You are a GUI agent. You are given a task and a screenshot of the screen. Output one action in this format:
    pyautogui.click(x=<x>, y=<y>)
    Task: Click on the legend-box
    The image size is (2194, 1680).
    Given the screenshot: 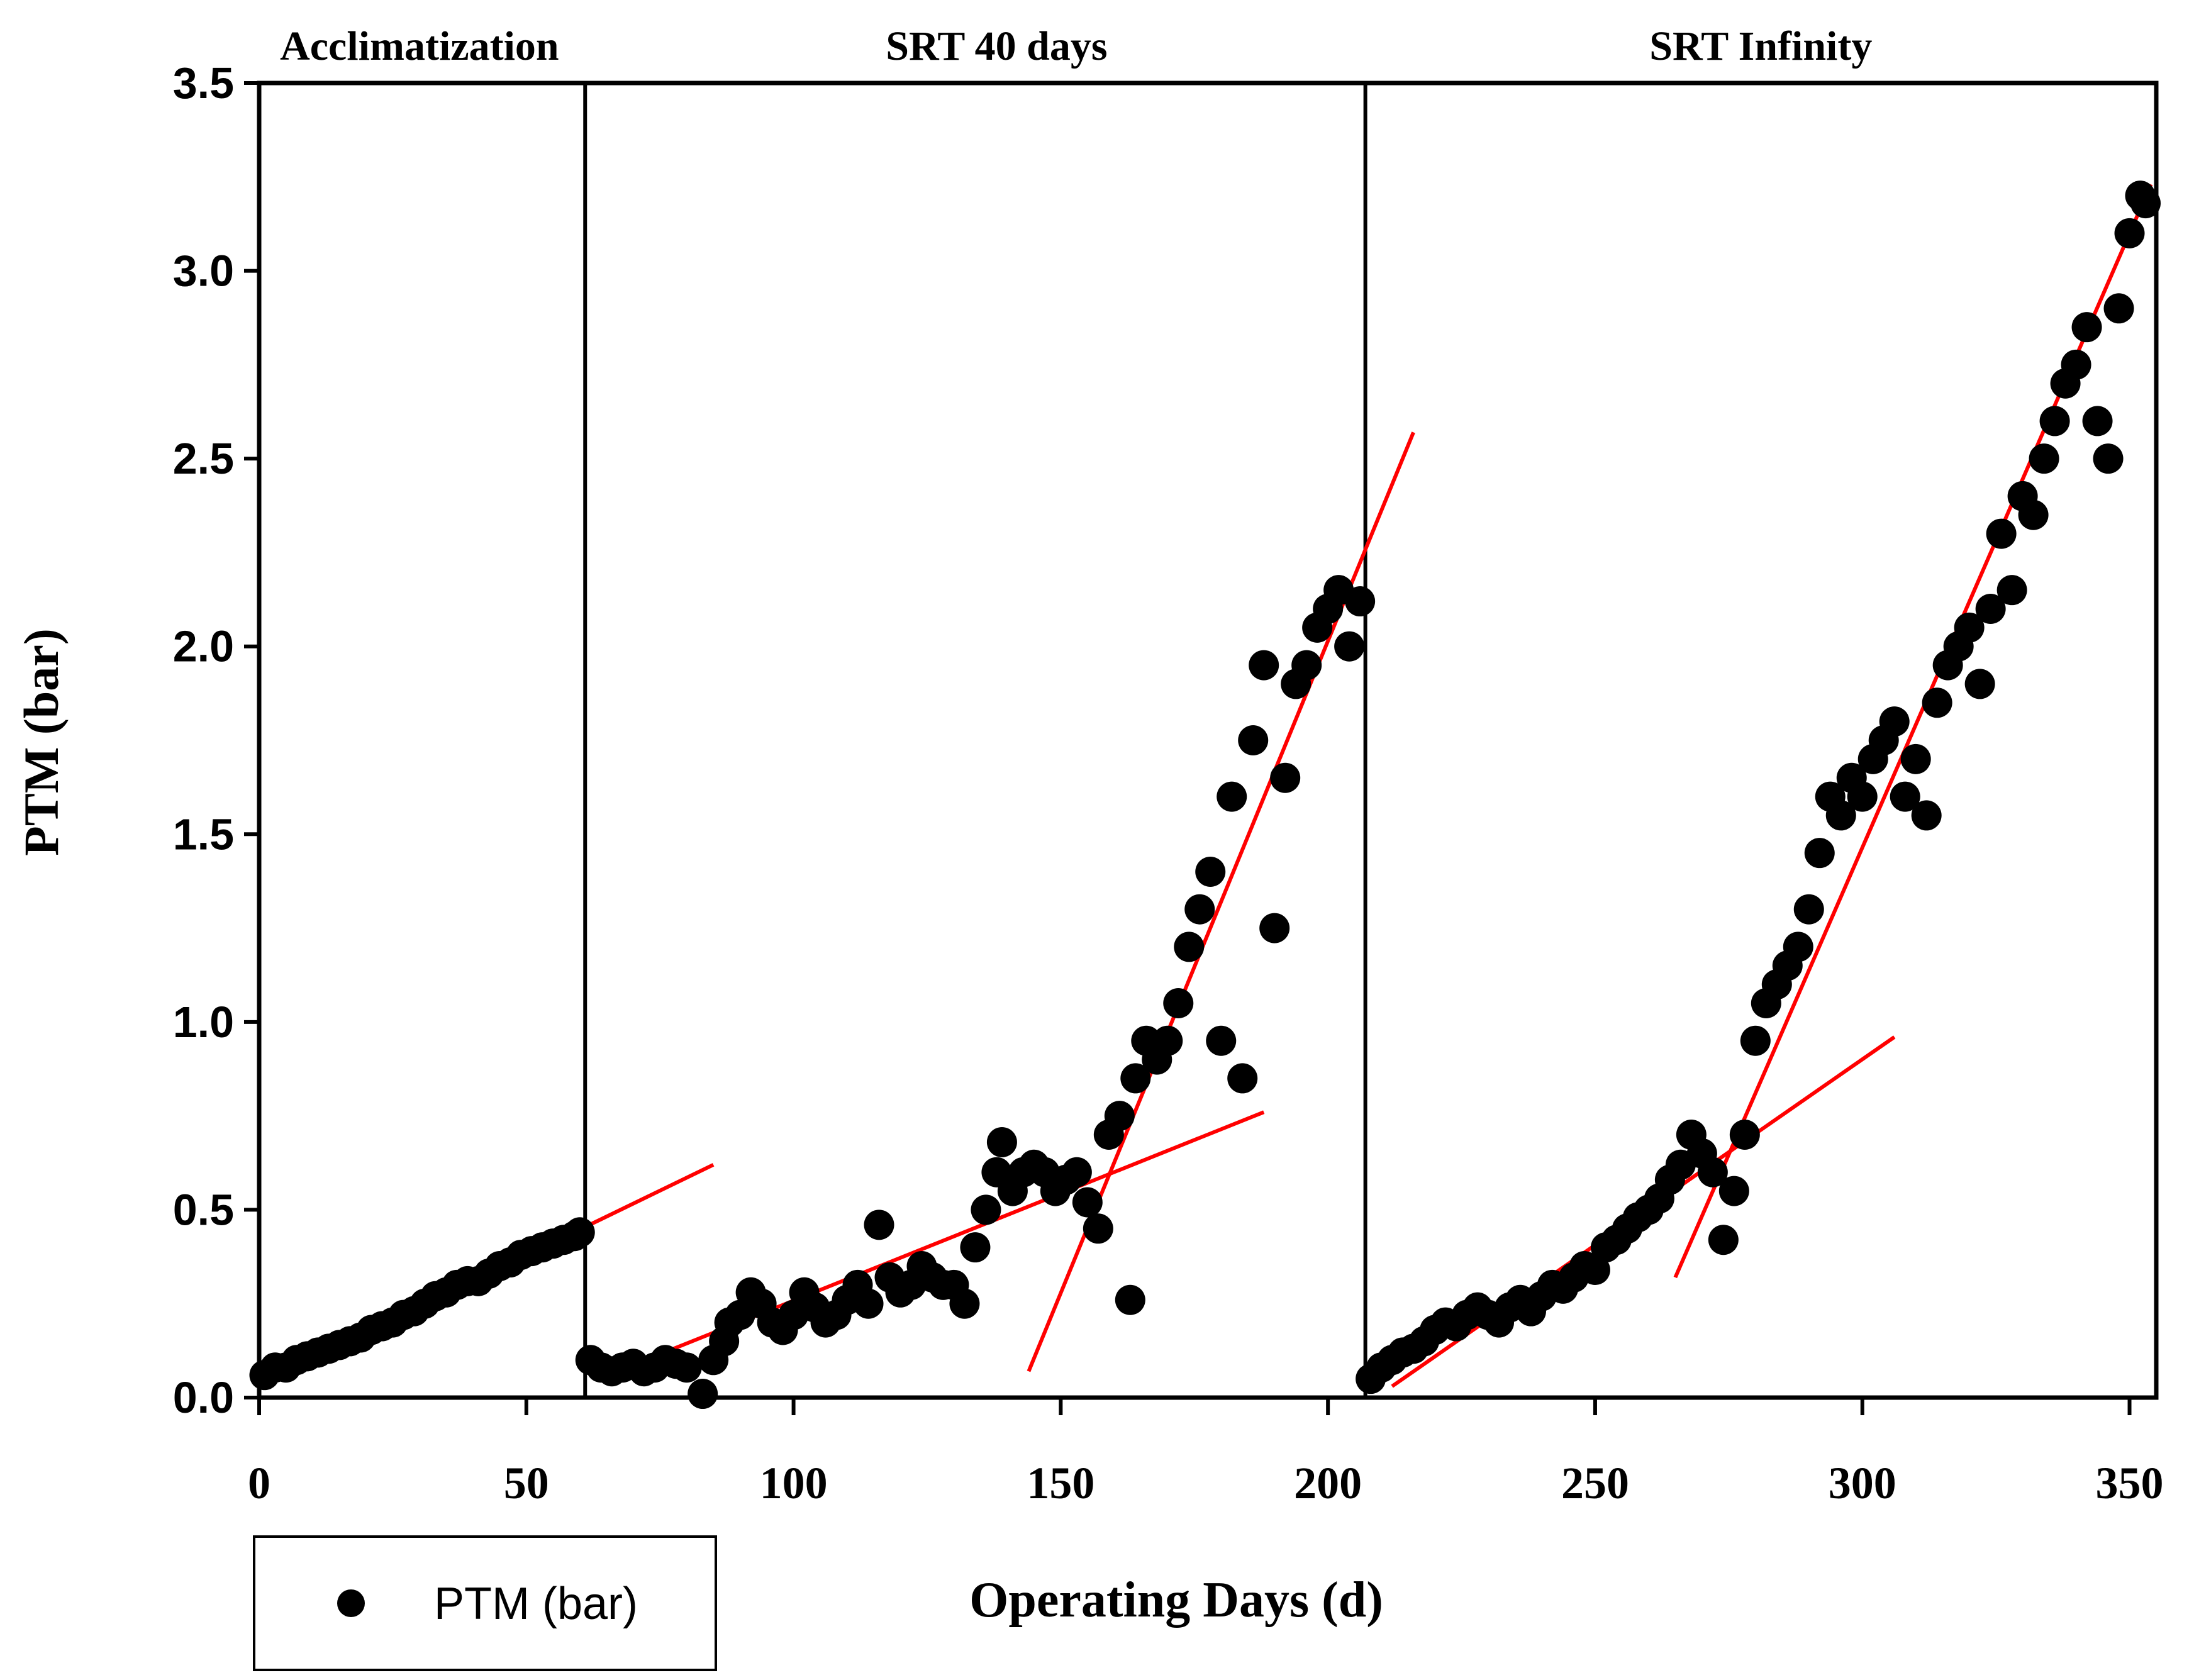 What is the action you would take?
    pyautogui.click(x=485, y=1603)
    